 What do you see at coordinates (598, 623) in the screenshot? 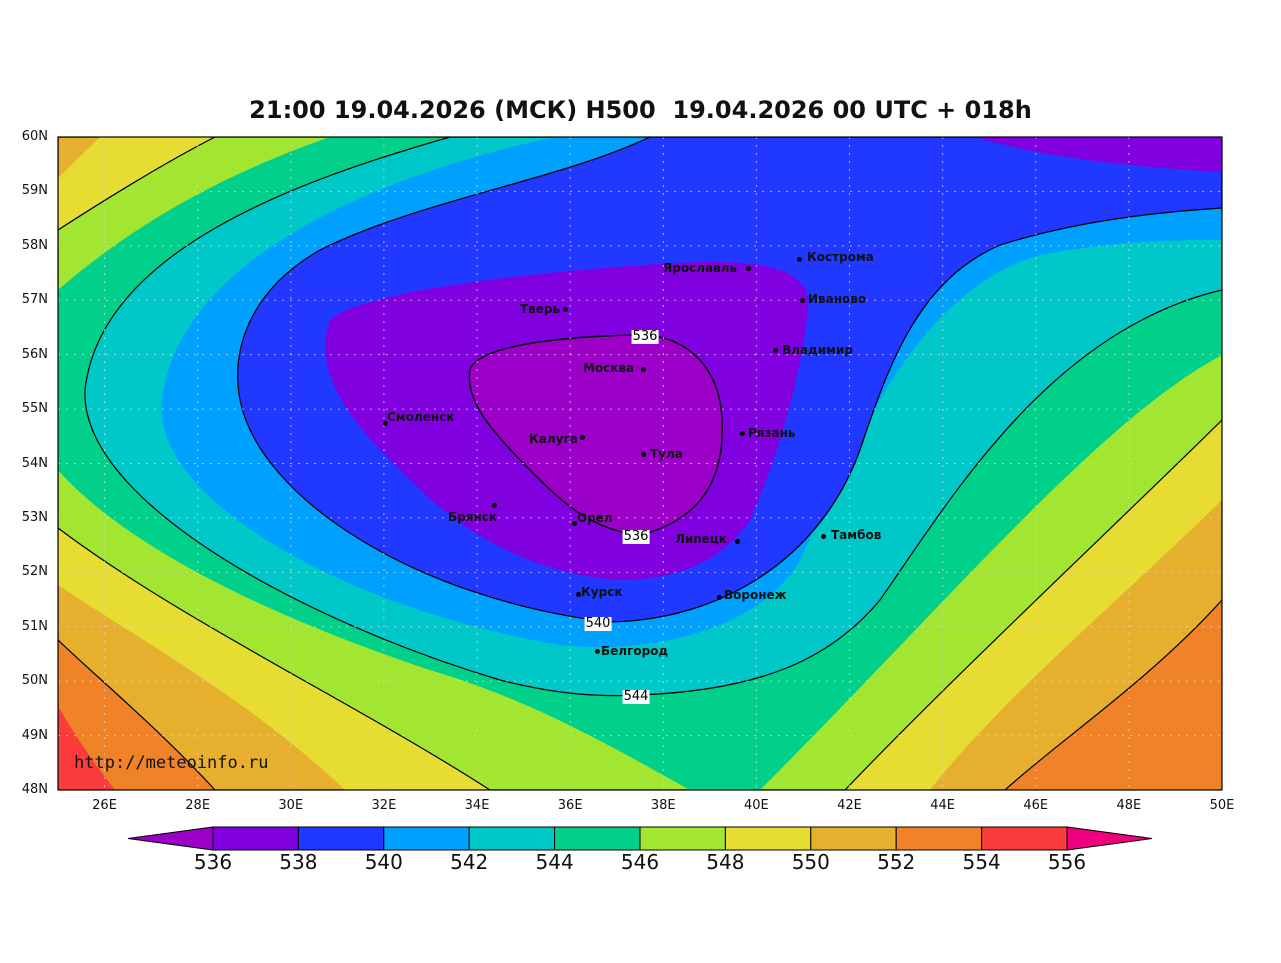
I see `contour-label: 540` at bounding box center [598, 623].